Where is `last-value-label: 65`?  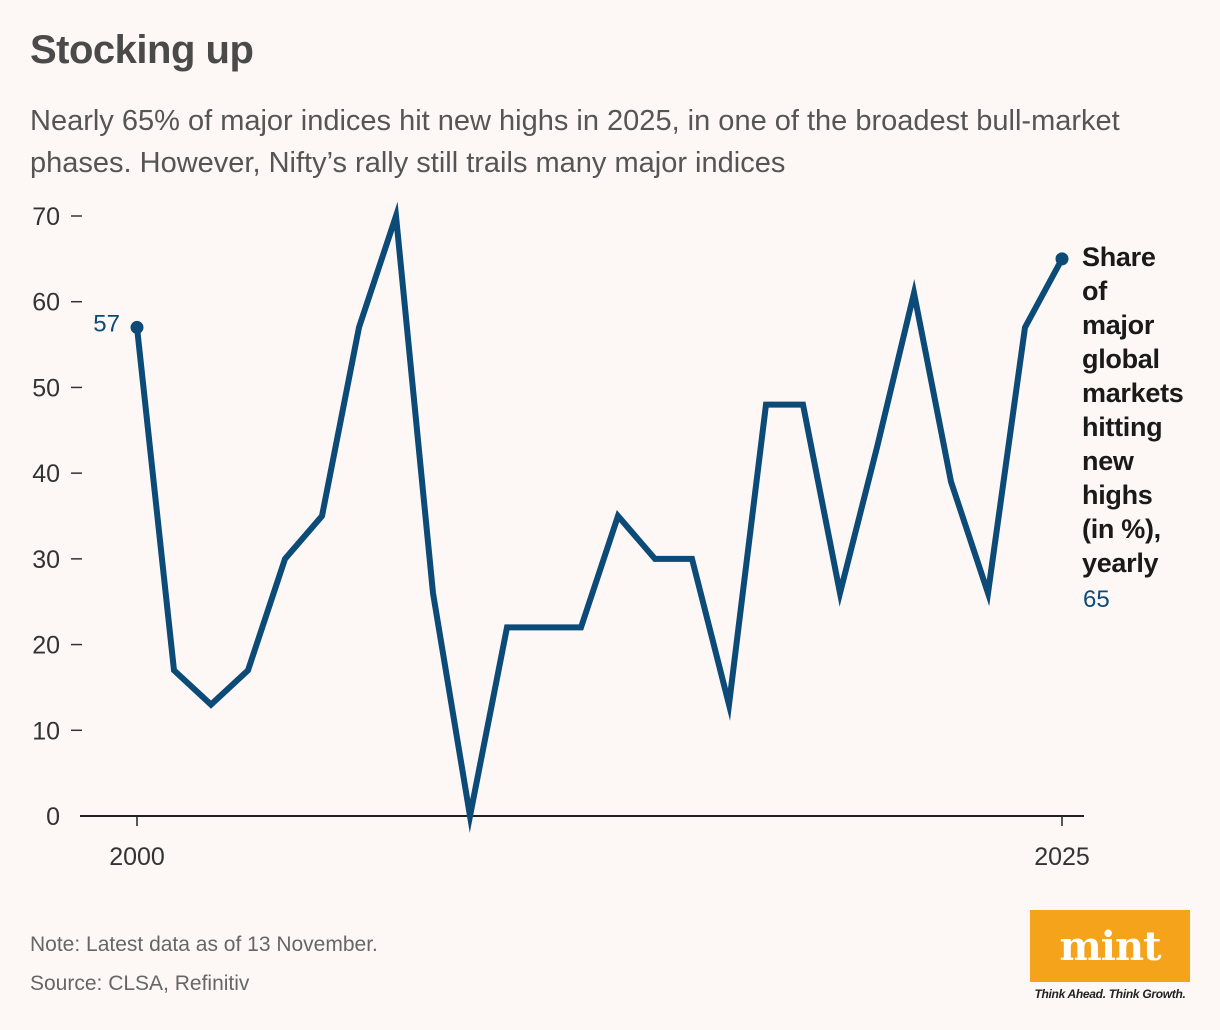 last-value-label: 65 is located at coordinates (1096, 599).